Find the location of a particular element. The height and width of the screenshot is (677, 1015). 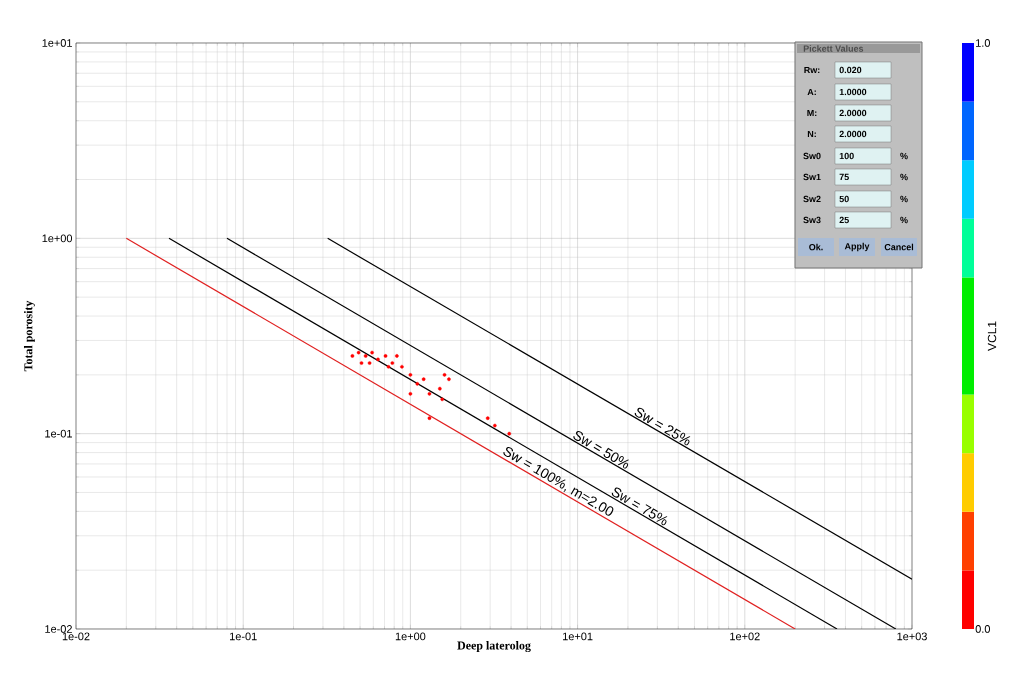

annotation: 0.020 is located at coordinates (850, 70).